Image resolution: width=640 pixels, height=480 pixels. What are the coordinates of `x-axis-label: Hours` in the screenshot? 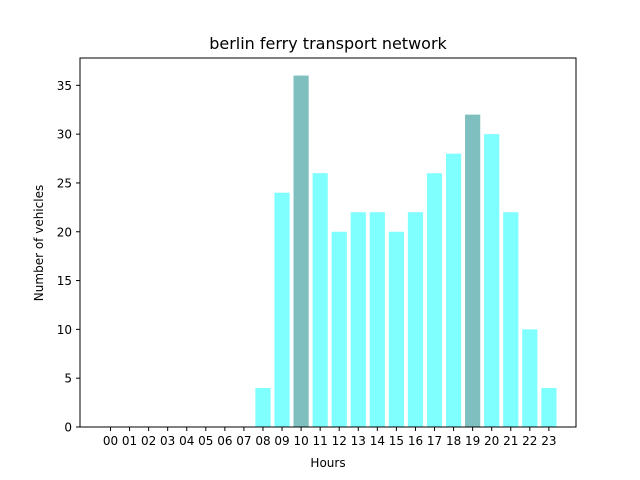 It's located at (327, 463).